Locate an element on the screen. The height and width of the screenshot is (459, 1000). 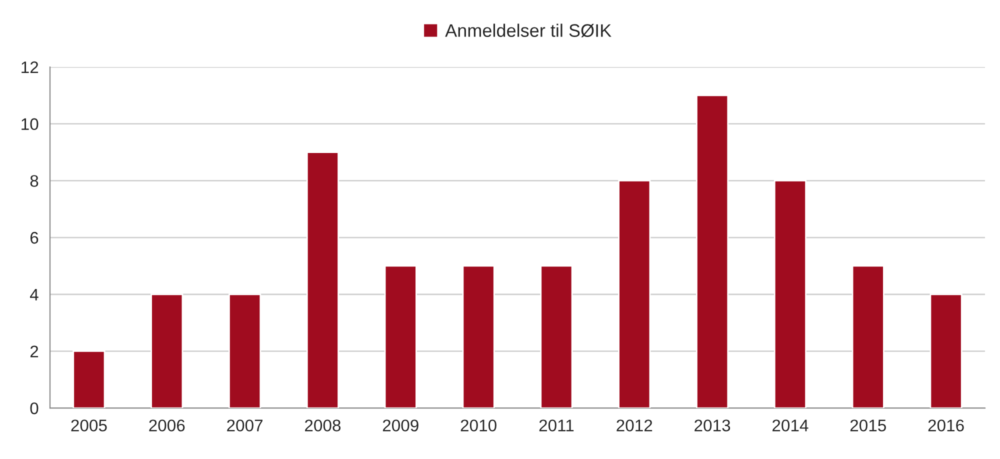
y-tick-label: 2 is located at coordinates (34, 352).